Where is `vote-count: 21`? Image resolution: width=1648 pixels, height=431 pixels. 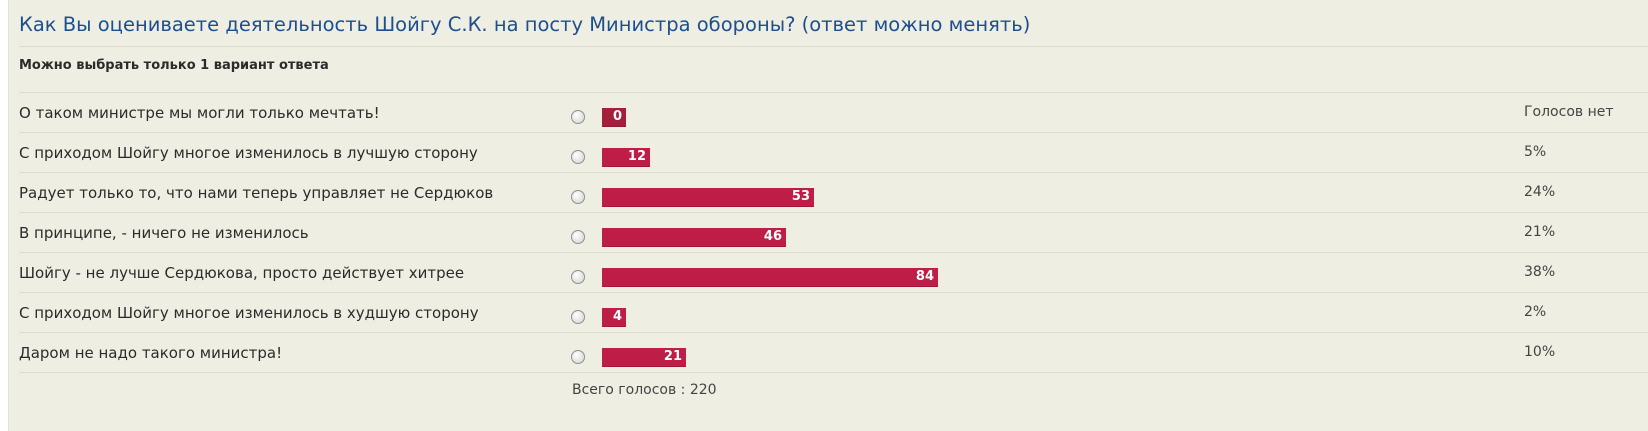 vote-count: 21 is located at coordinates (672, 356).